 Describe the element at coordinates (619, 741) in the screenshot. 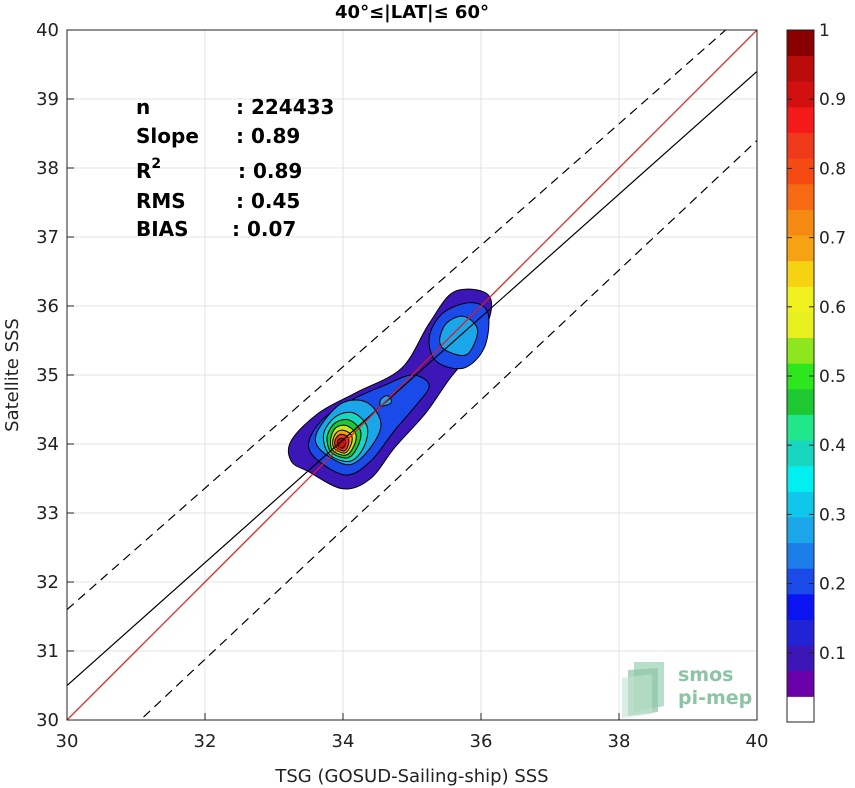

I see `x-tick-label: 38` at that location.